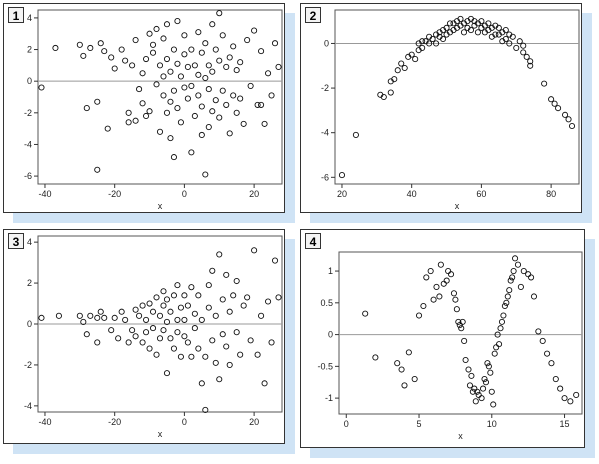 The width and height of the screenshot is (599, 464). What do you see at coordinates (313, 241) in the screenshot?
I see `panel-label-4: 4` at bounding box center [313, 241].